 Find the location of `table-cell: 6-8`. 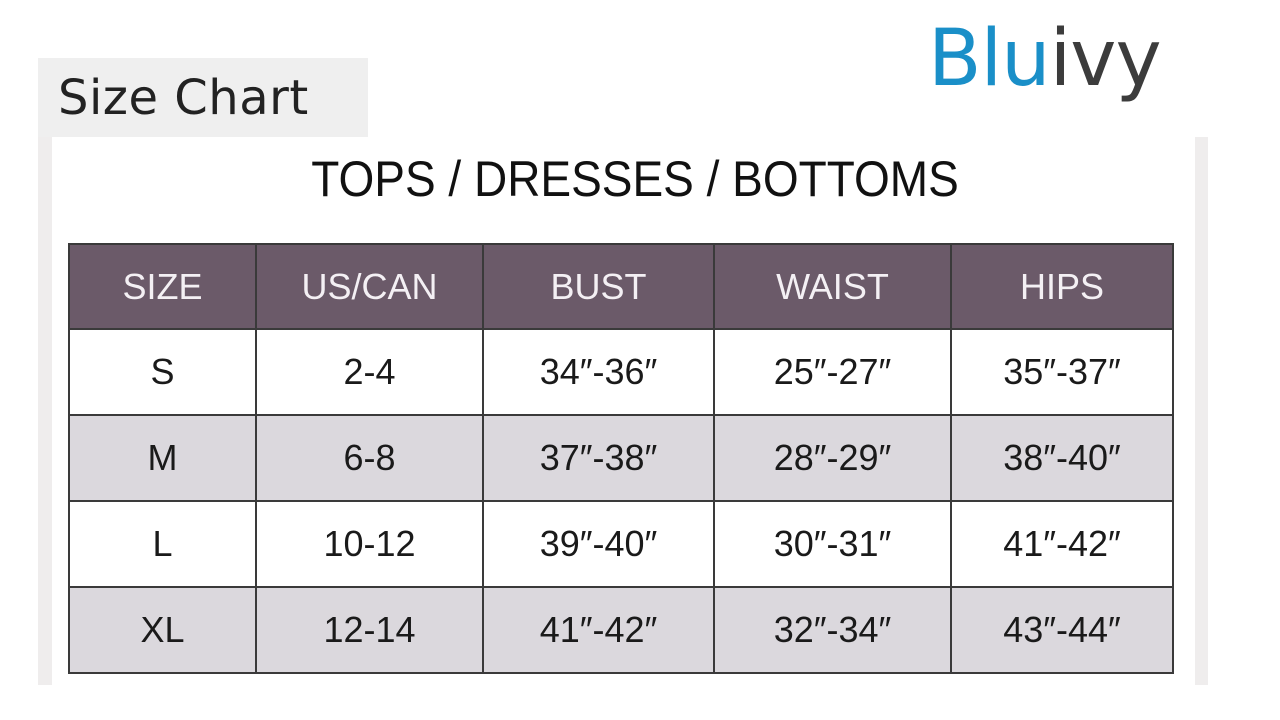

table-cell: 6-8 is located at coordinates (369, 458).